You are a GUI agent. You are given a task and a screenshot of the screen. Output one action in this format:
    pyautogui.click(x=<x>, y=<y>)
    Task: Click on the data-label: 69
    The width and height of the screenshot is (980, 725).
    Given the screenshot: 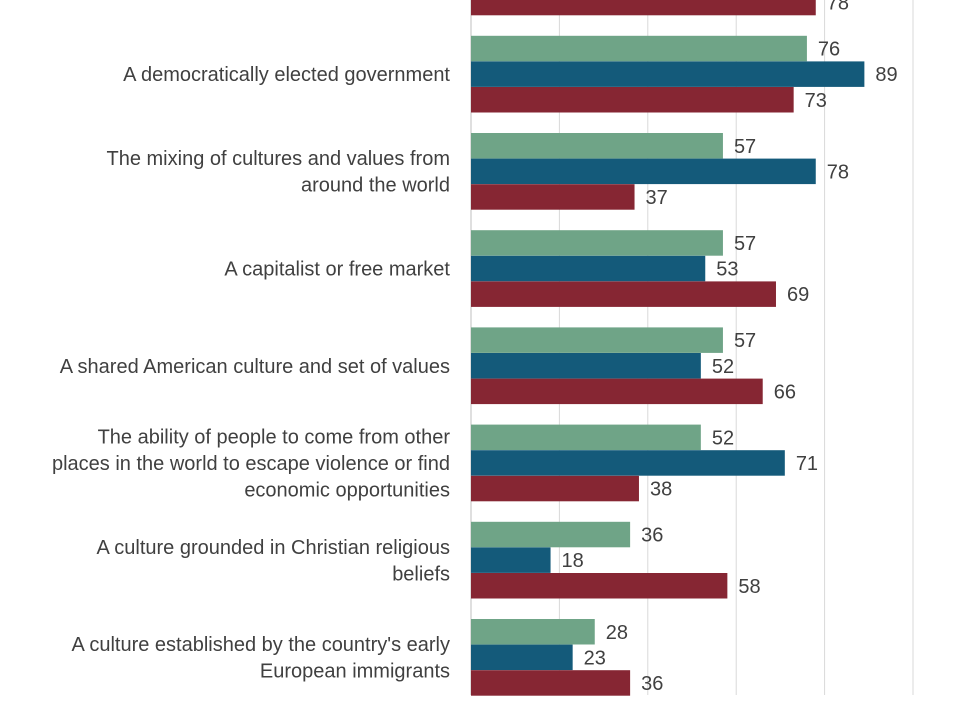 What is the action you would take?
    pyautogui.click(x=798, y=295)
    